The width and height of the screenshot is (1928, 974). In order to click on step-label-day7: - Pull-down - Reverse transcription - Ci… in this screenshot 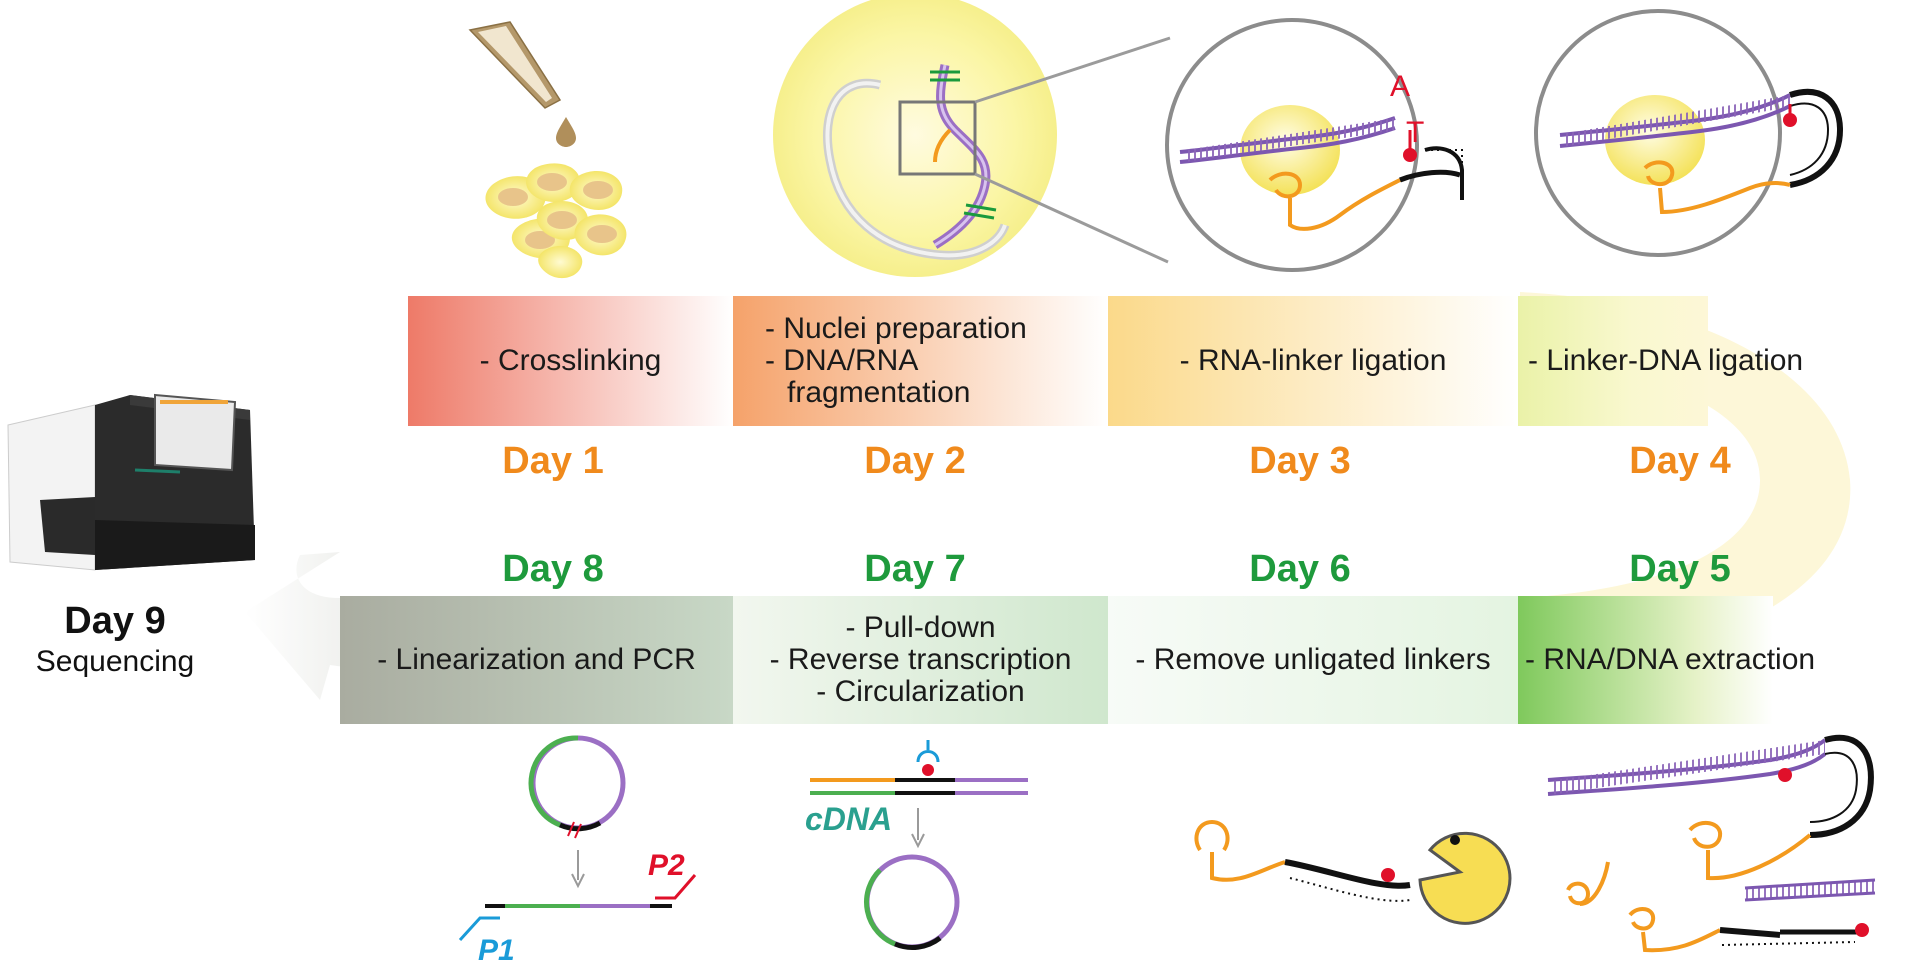, I will do `click(920, 660)`.